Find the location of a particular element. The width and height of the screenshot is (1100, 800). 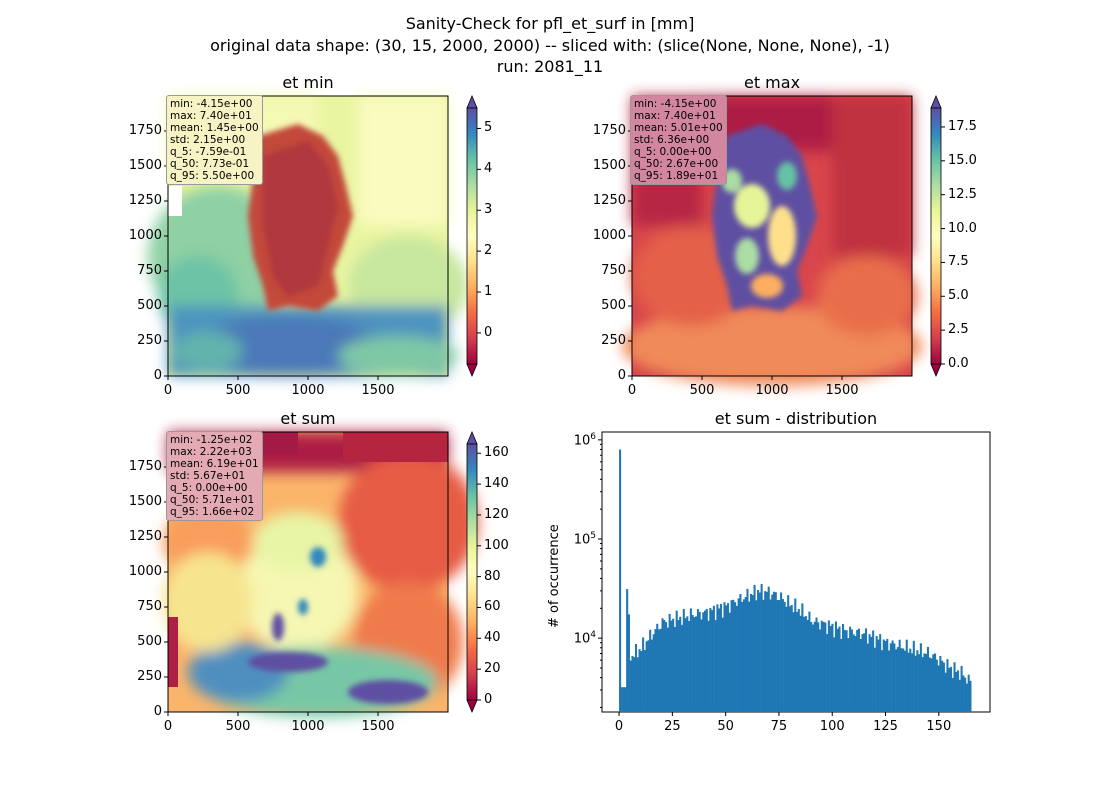

colorbar-tick-label: 1 is located at coordinates (488, 292).